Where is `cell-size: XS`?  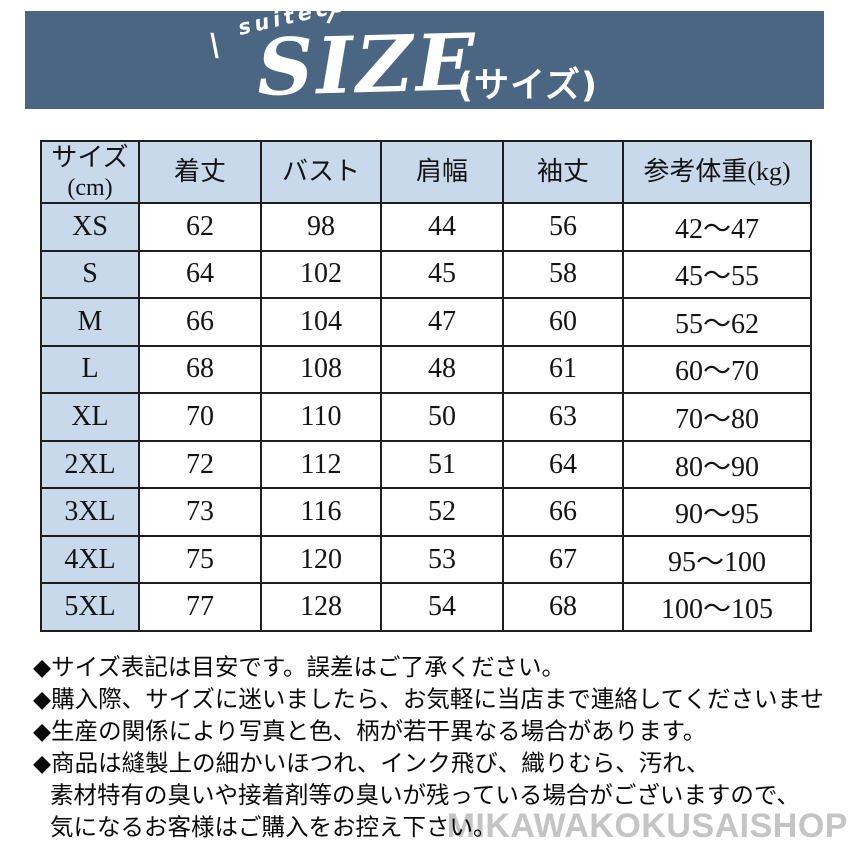 cell-size: XS is located at coordinates (90, 227).